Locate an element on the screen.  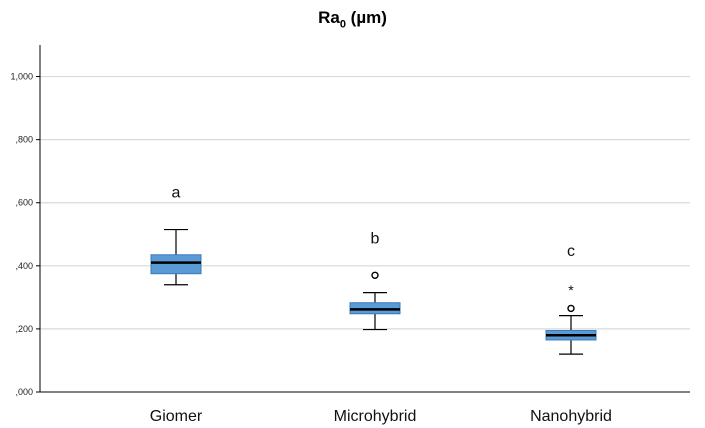
title-subscript: 0 is located at coordinates (342, 24).